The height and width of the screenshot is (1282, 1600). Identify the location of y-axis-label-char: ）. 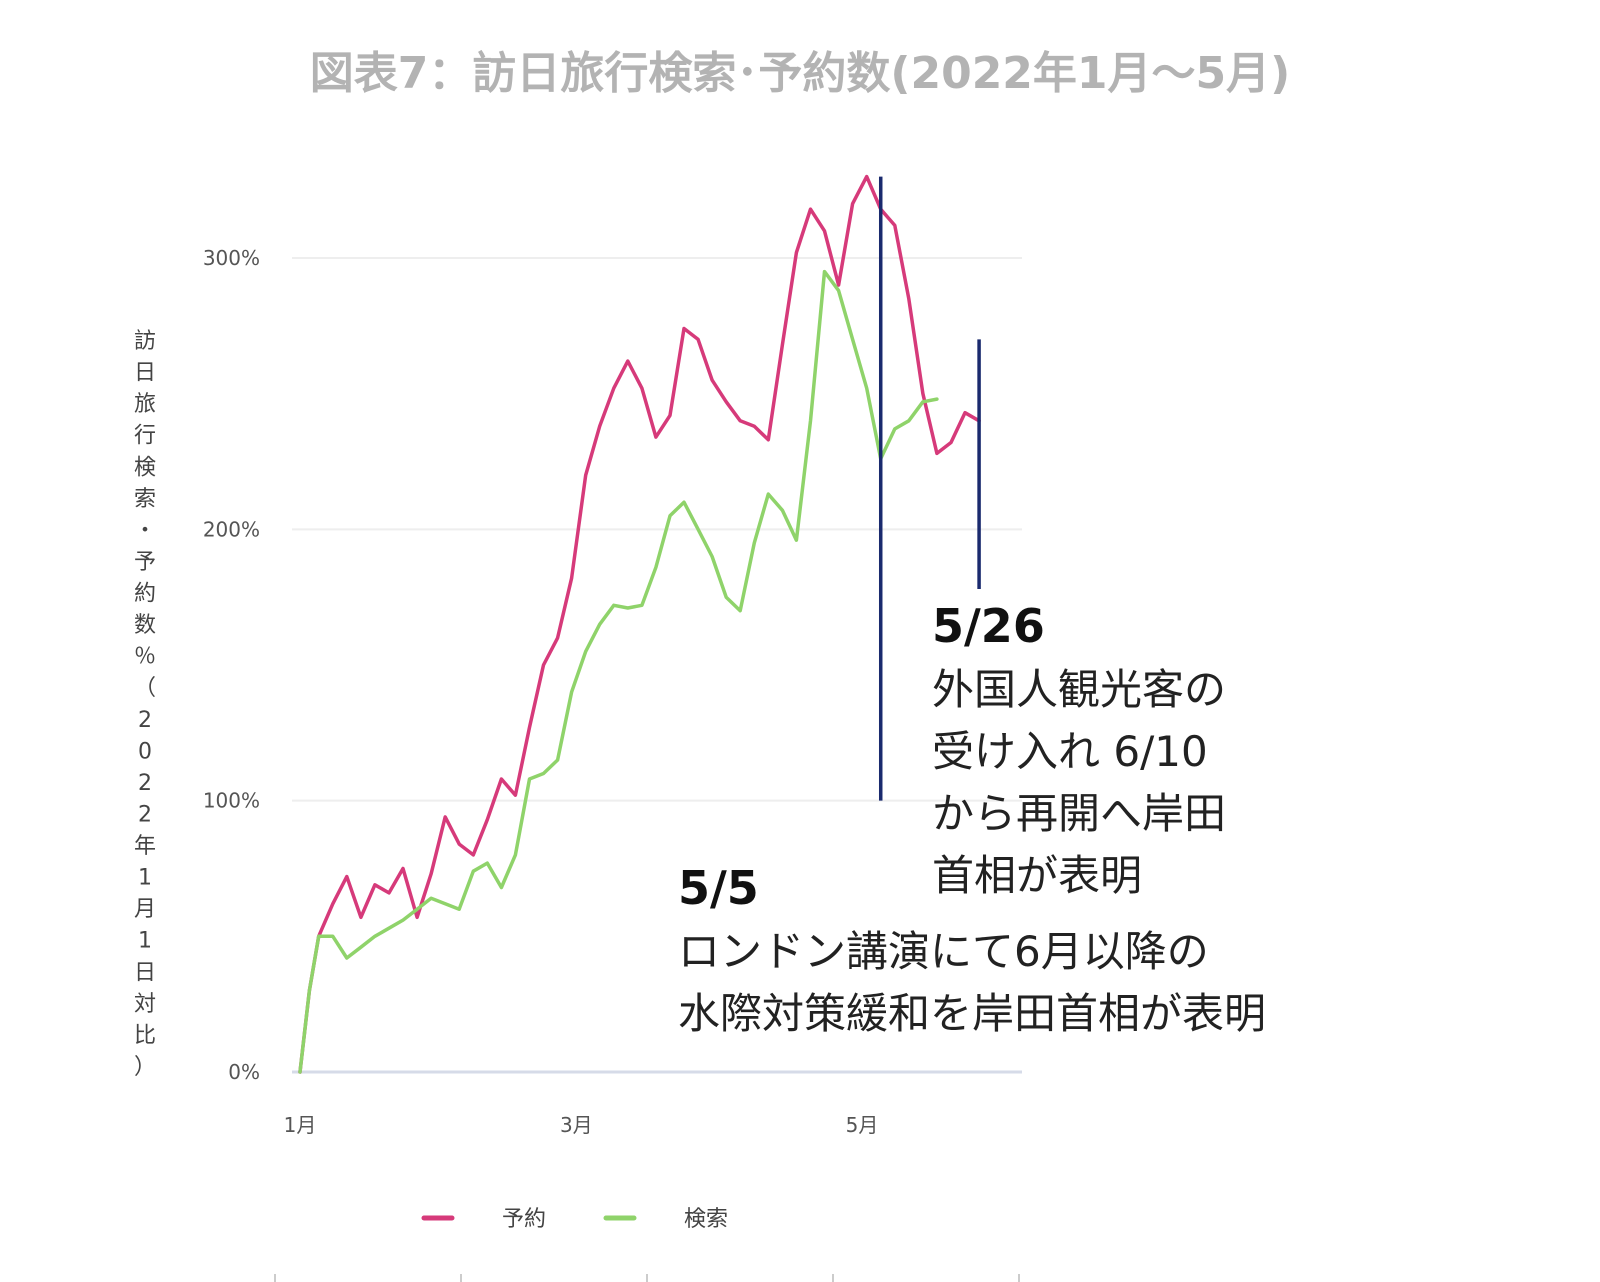
(145, 1067).